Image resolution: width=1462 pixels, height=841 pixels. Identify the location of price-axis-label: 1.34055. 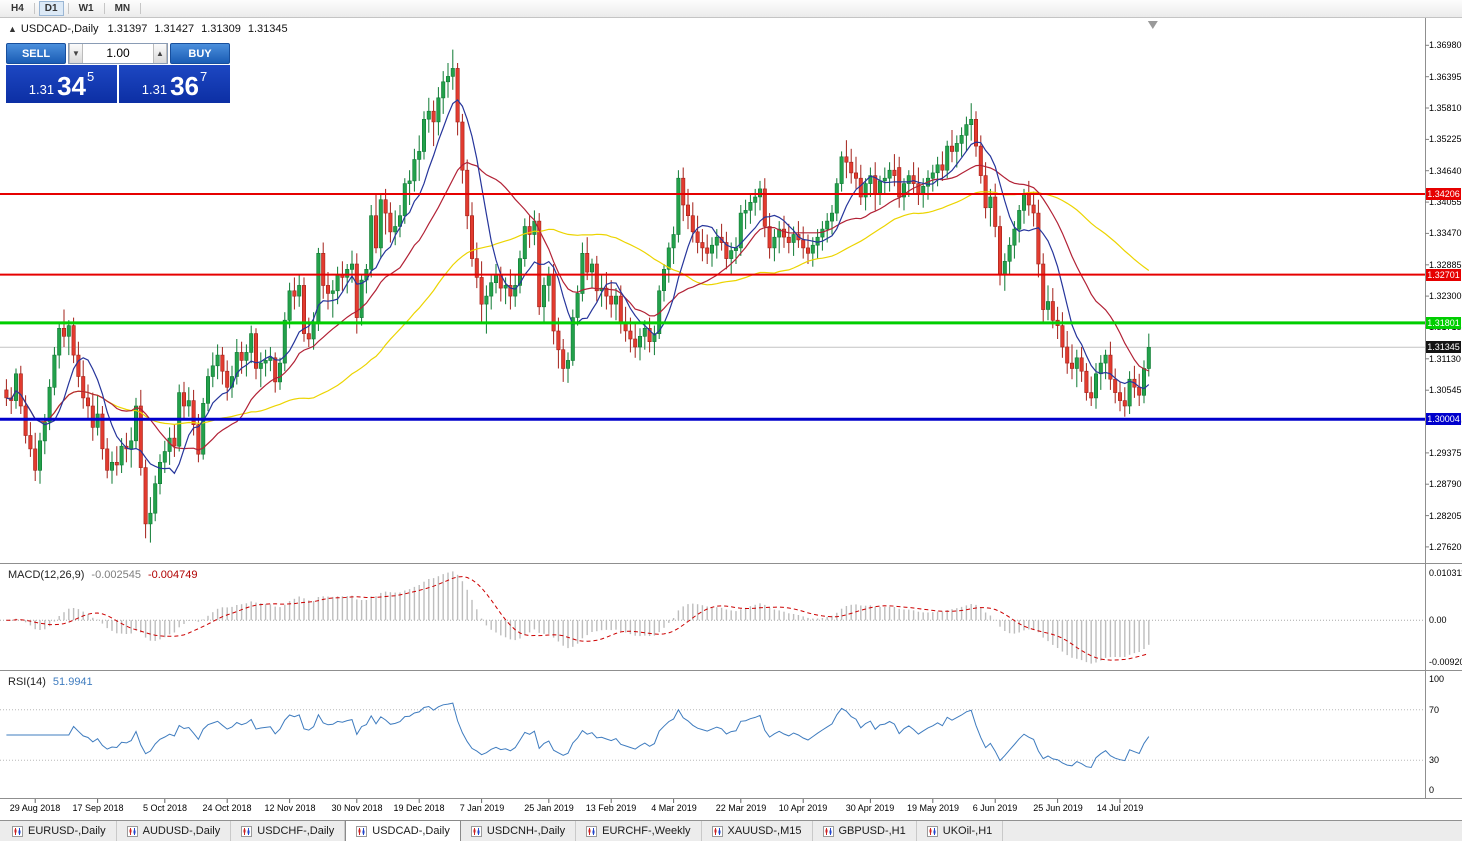
(1445, 202).